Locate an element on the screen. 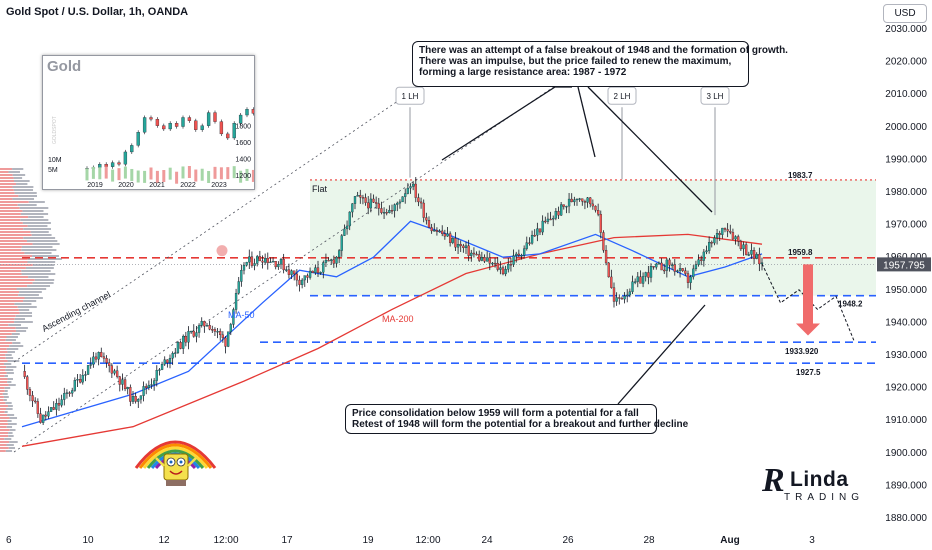 The height and width of the screenshot is (550, 932). top-pointer-left is located at coordinates (506, 123).